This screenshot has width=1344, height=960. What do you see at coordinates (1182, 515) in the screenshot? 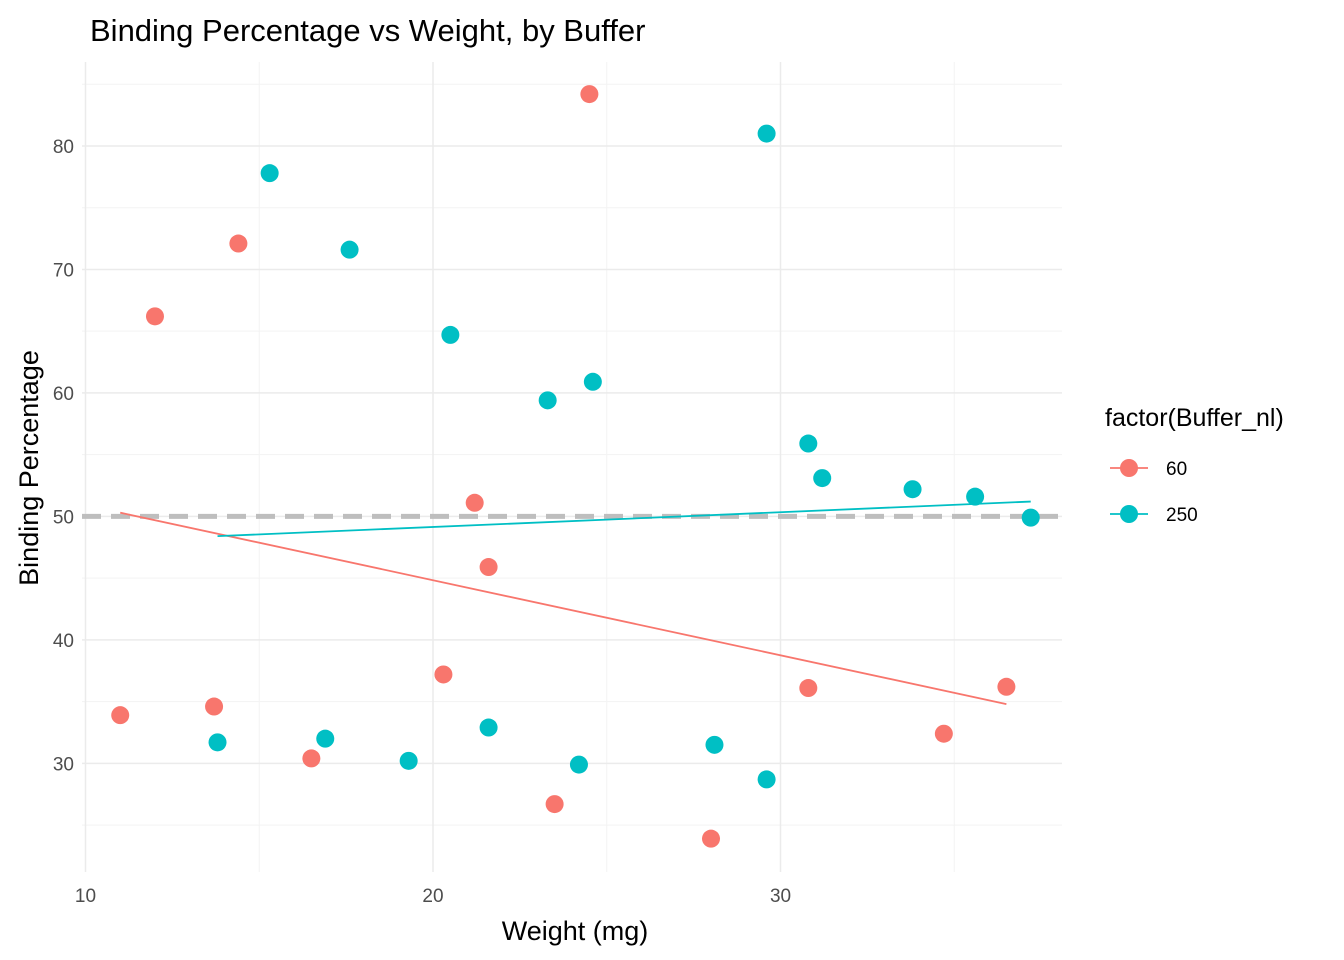
I see `legend-label: 250` at bounding box center [1182, 515].